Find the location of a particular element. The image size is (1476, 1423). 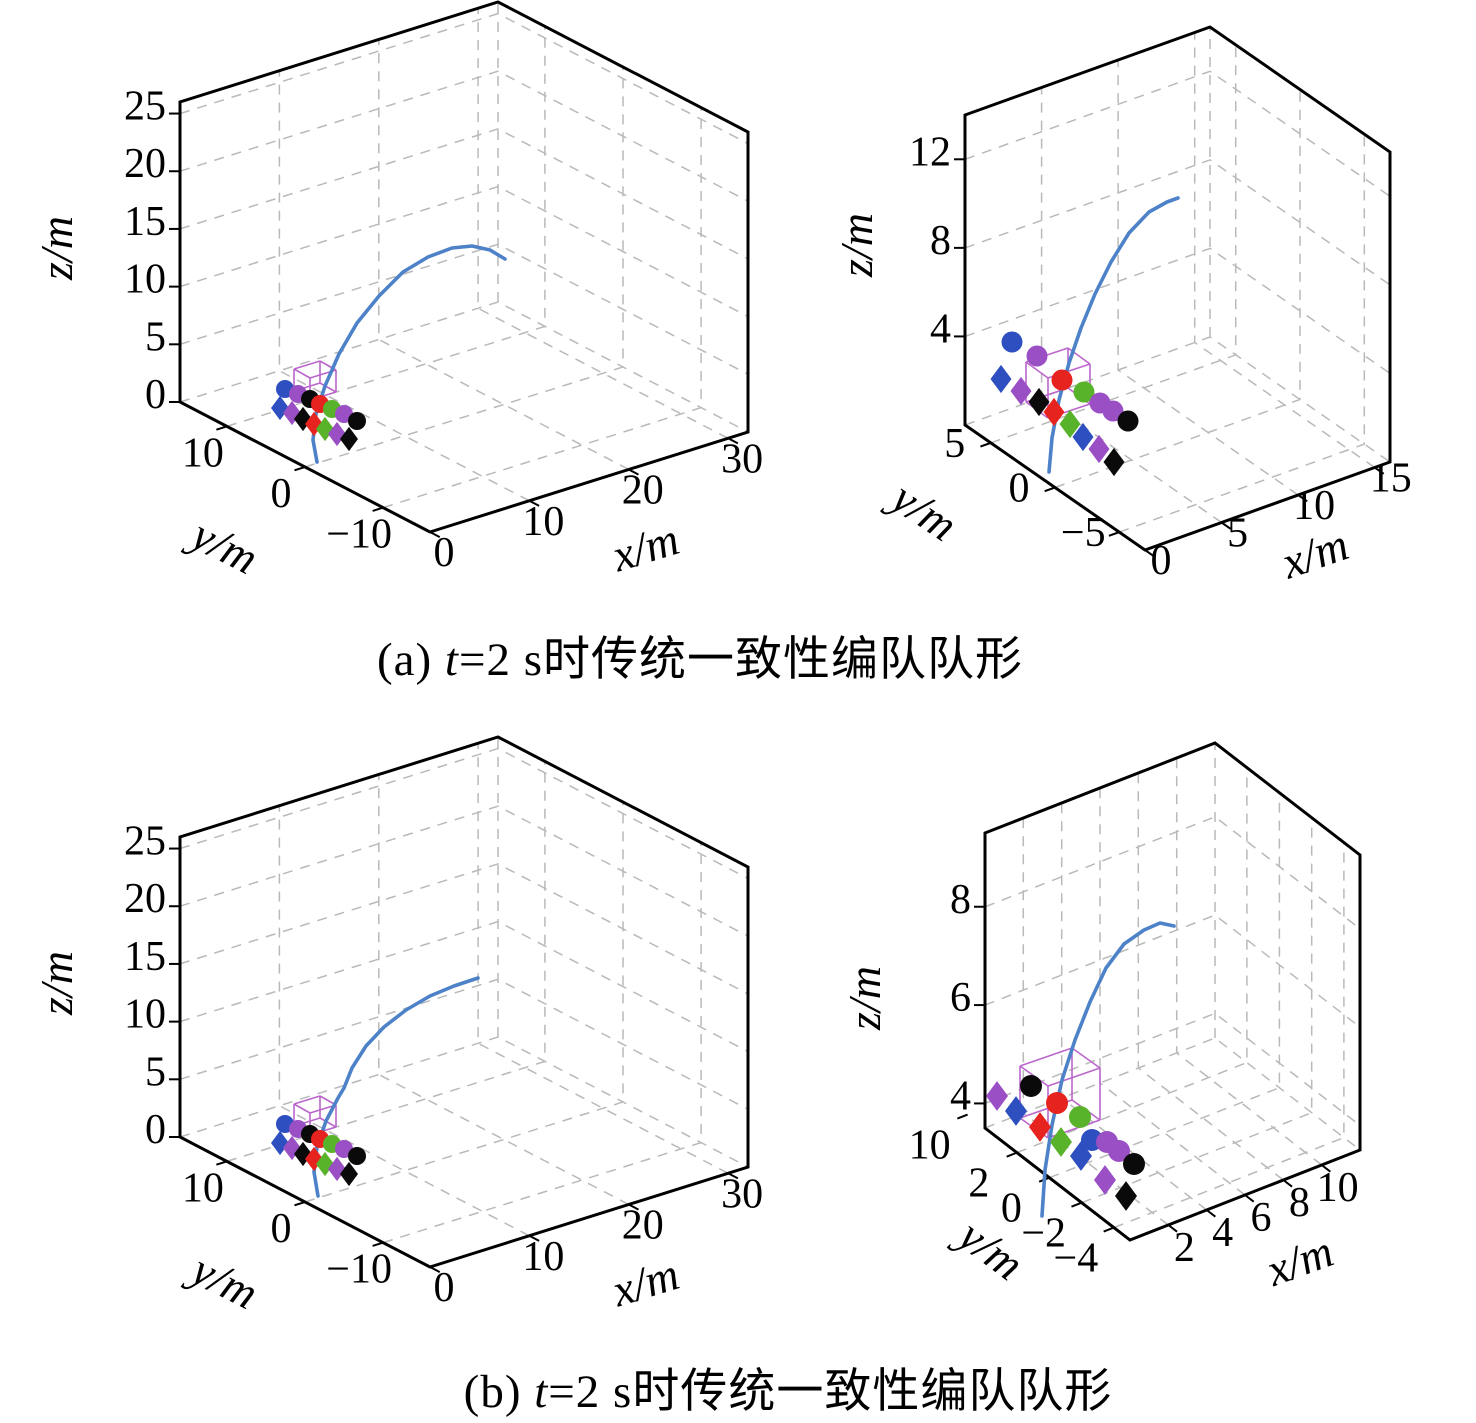

caption-a: (a) t=2 s时传统一致性编队队形 is located at coordinates (700, 654).